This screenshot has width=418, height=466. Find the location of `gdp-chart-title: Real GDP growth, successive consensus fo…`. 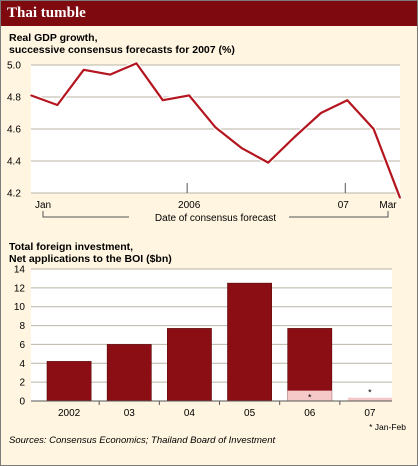

gdp-chart-title: Real GDP growth, successive consensus fo… is located at coordinates (122, 44).